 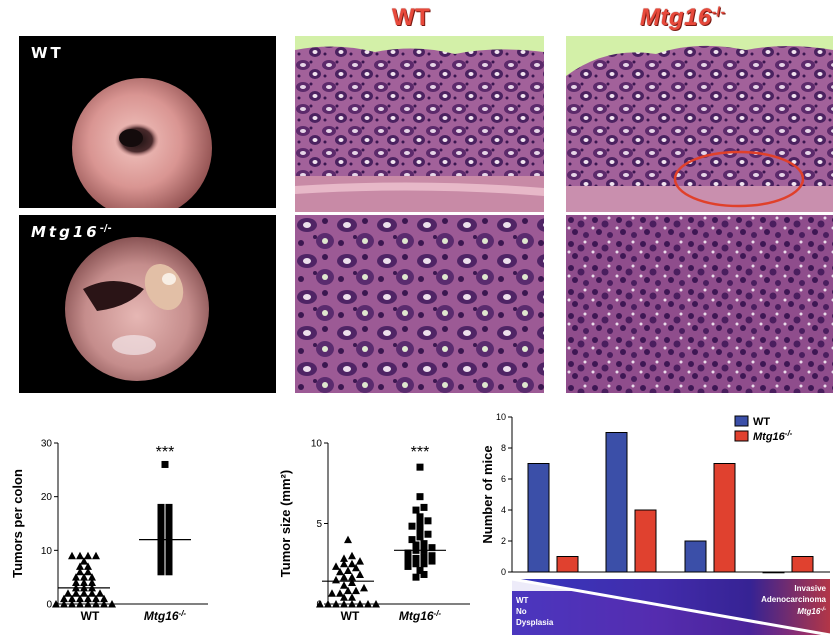 I want to click on y-tick-label: 5, so click(x=319, y=524).